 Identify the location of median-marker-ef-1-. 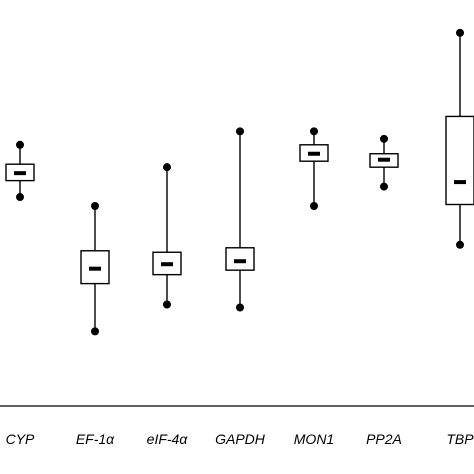
(95, 268).